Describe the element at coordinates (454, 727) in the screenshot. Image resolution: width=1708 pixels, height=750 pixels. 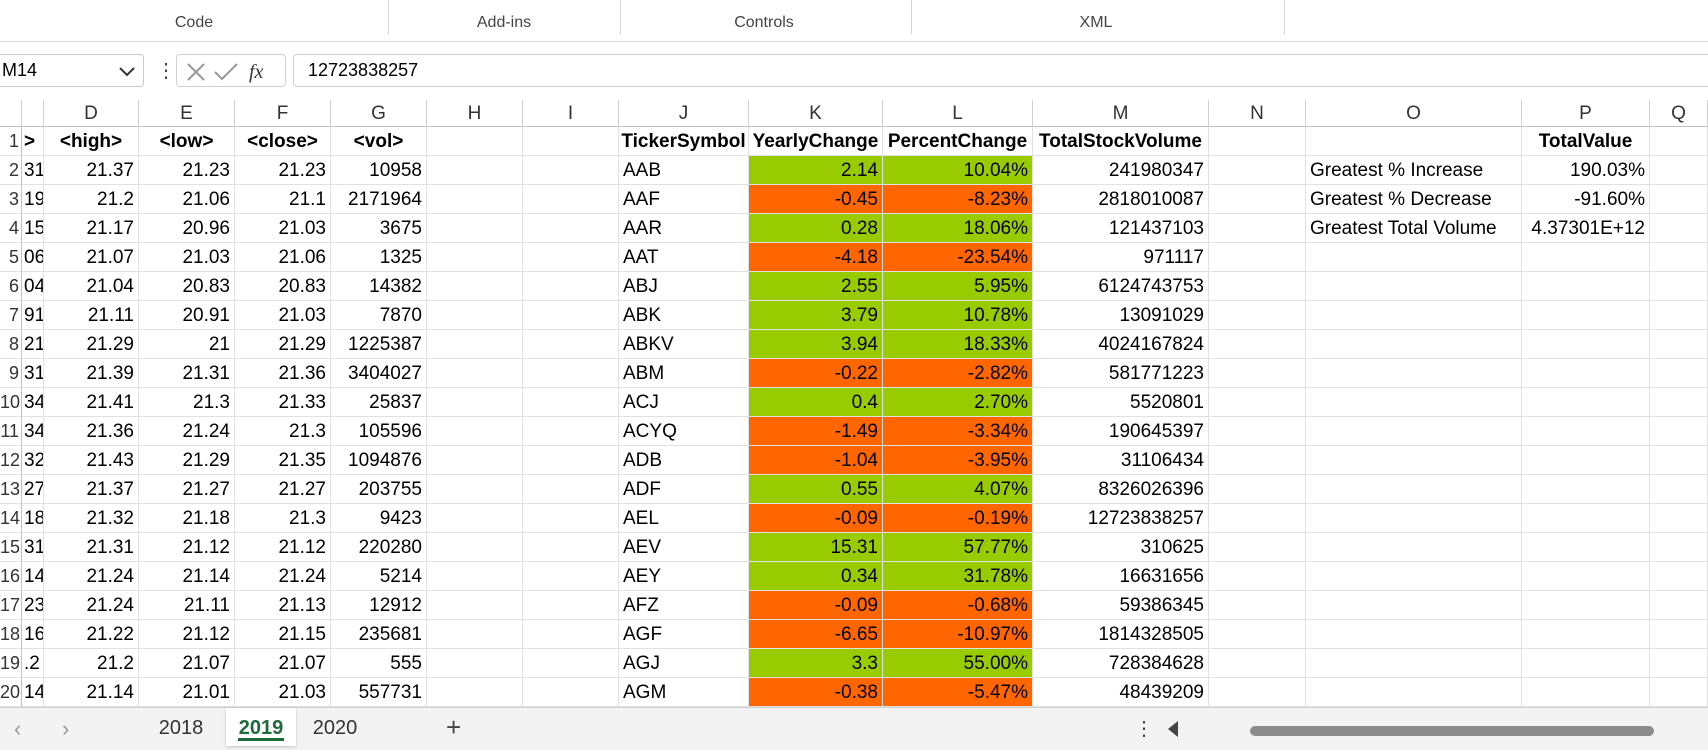
I see `add-sheet: +` at that location.